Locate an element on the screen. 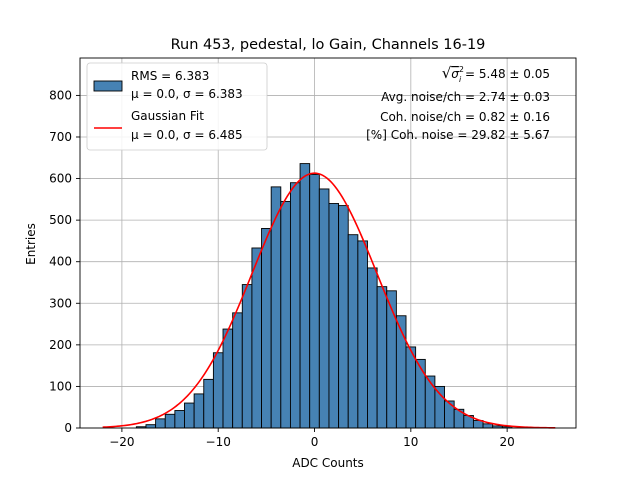 The height and width of the screenshot is (480, 640). sigma-superscript: 2 is located at coordinates (461, 69).